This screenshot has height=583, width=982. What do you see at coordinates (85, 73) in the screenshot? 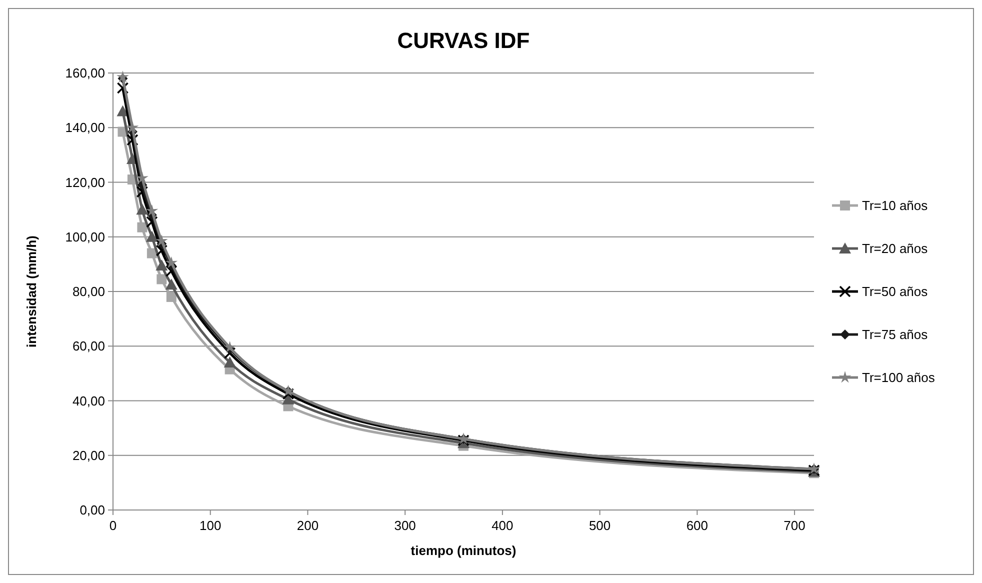
I see `y-tick-label: 160,00` at bounding box center [85, 73].